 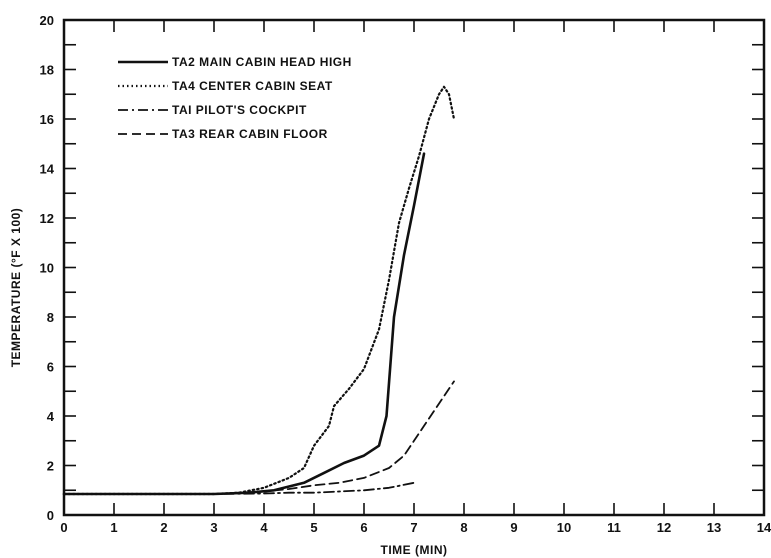 I want to click on x-tick-label: 0, so click(x=63, y=527).